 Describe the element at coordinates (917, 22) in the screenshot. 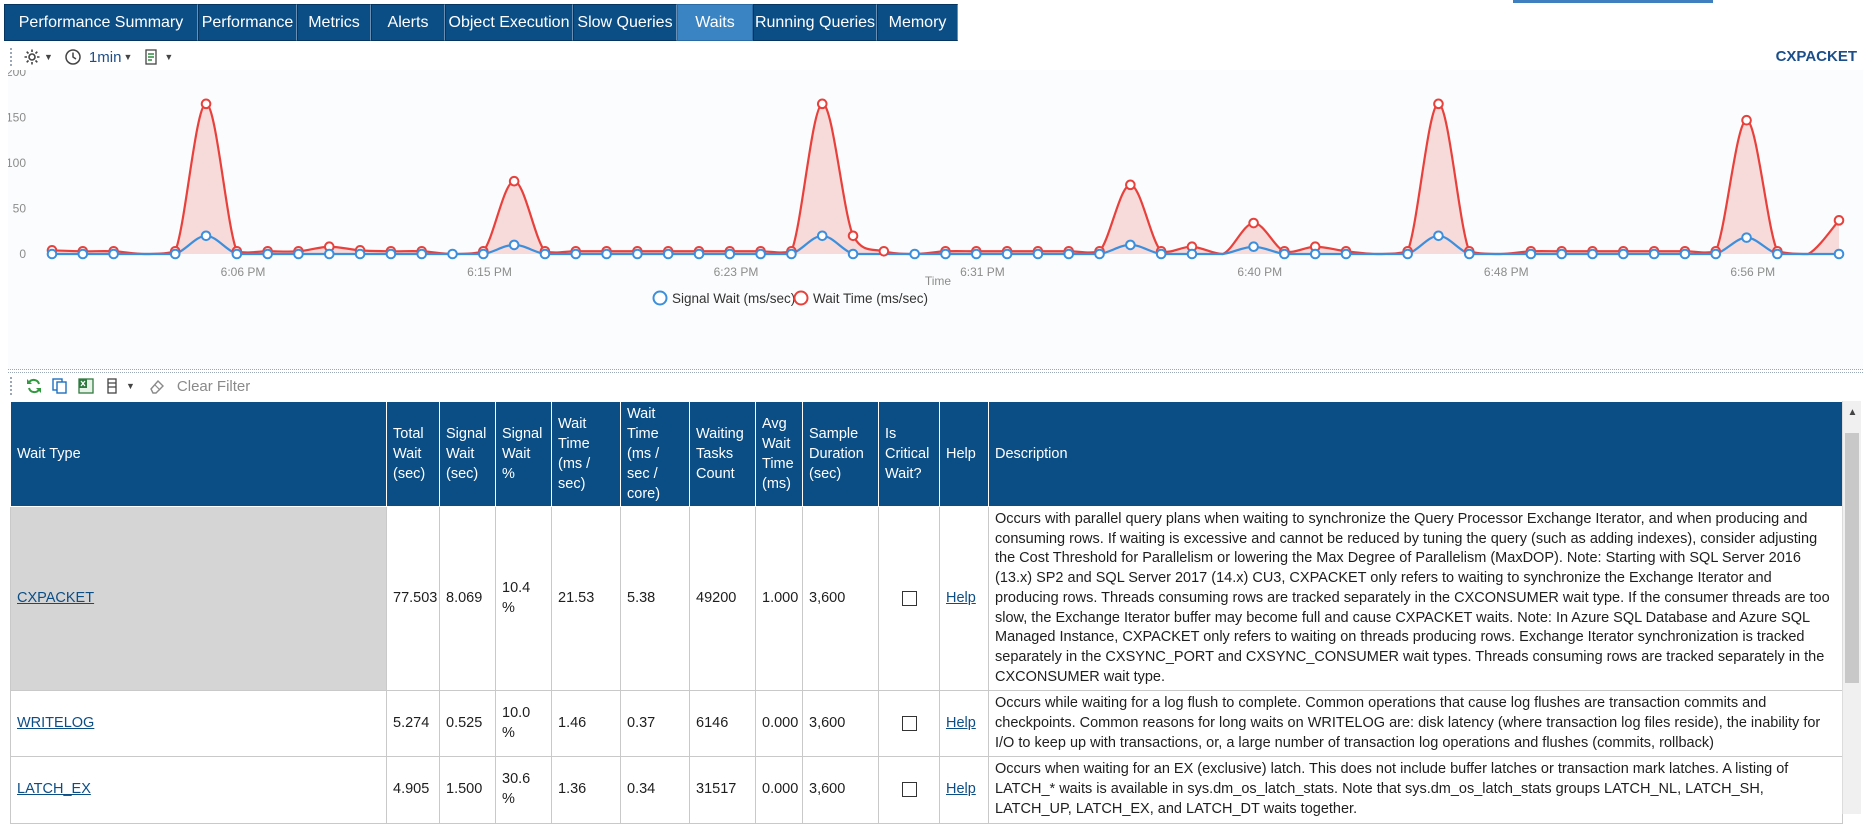

I see `tab-memory: Memory` at that location.